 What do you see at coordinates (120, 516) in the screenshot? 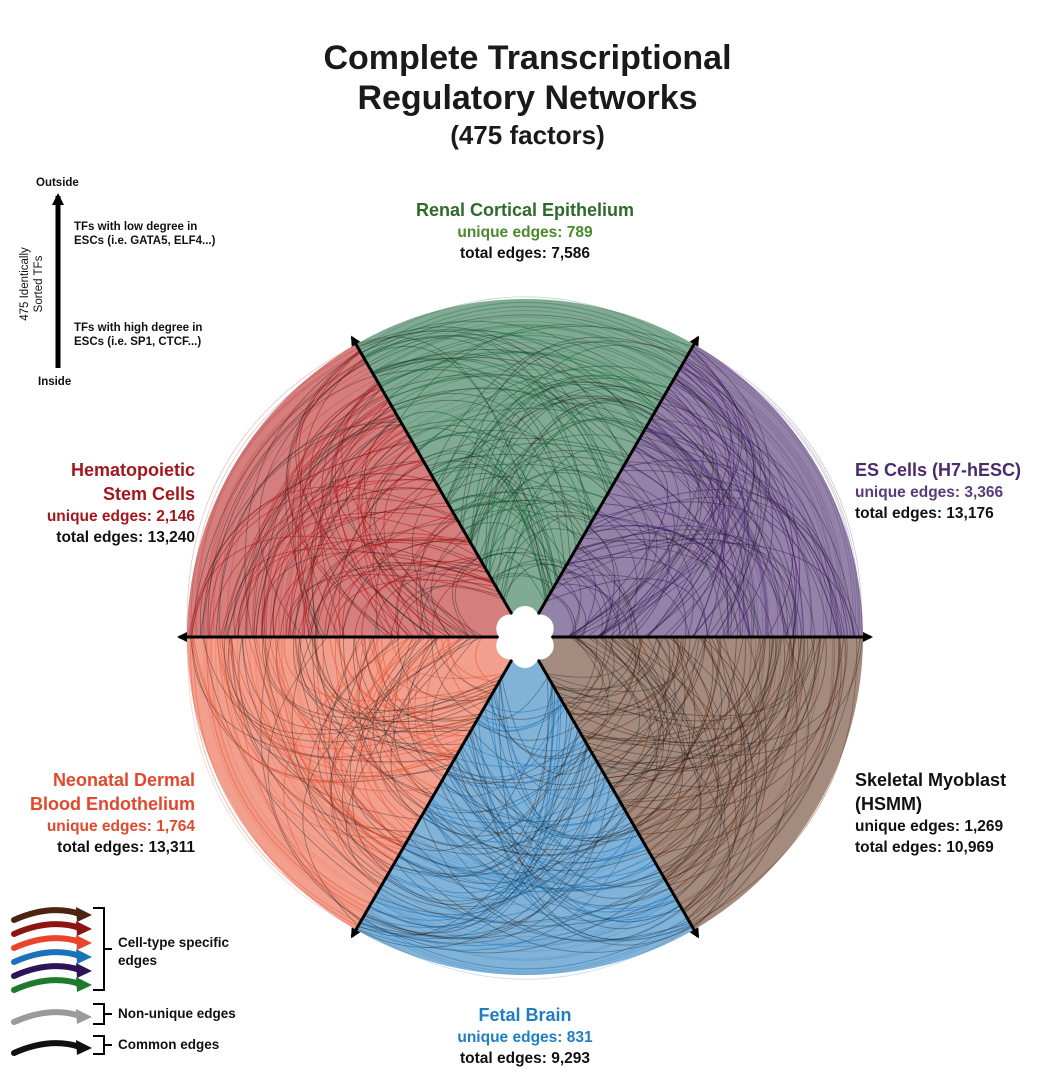
I see `hsc-unique: unique edges: 2,146` at bounding box center [120, 516].